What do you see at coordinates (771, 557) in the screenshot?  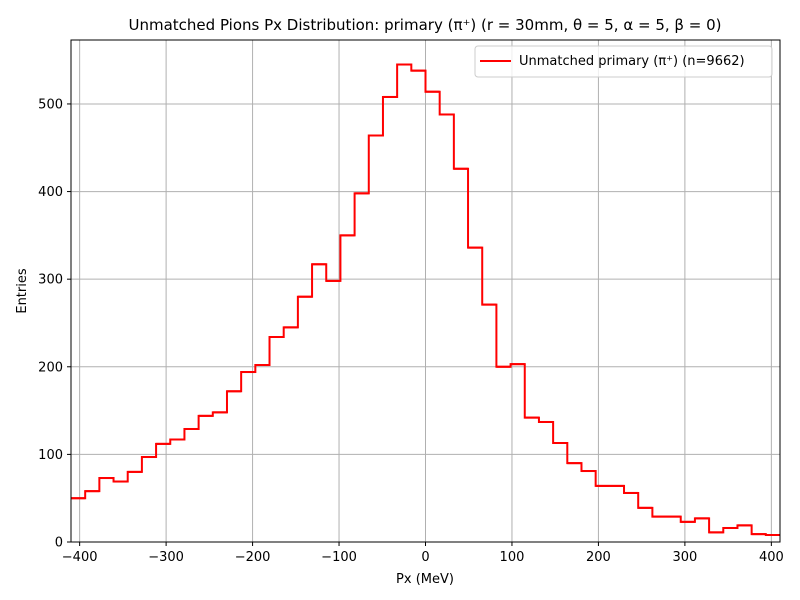 I see `x-tick-label: 400` at bounding box center [771, 557].